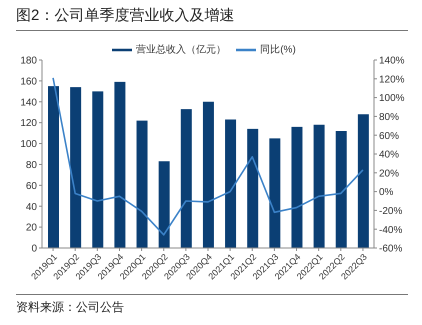 This screenshot has height=325, width=422. Describe the element at coordinates (32, 165) in the screenshot. I see `y-tick-label: 80` at that location.